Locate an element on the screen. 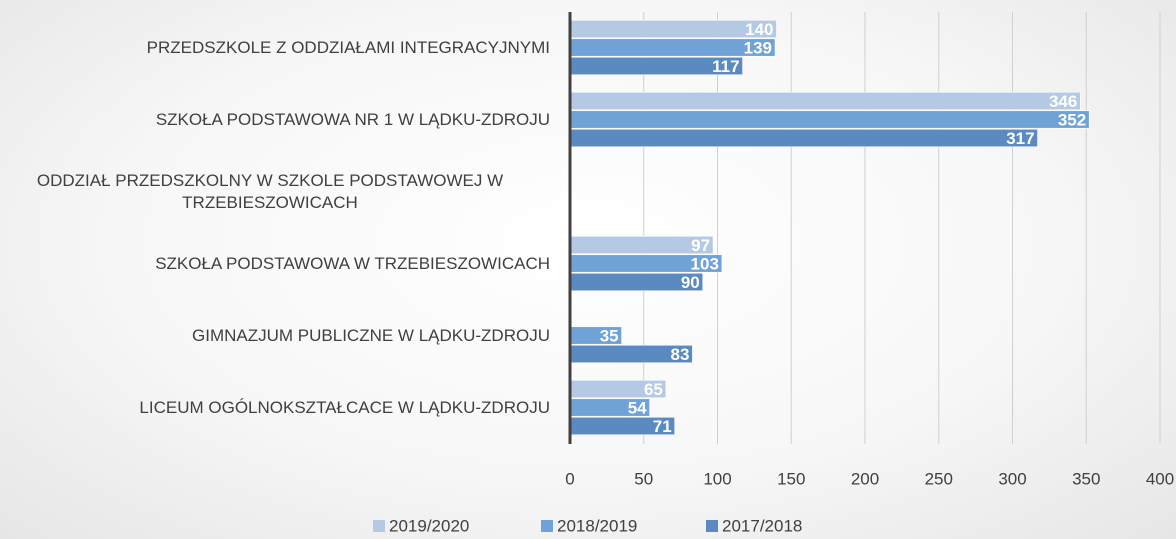  legend-label: 2017/2018 is located at coordinates (762, 525).